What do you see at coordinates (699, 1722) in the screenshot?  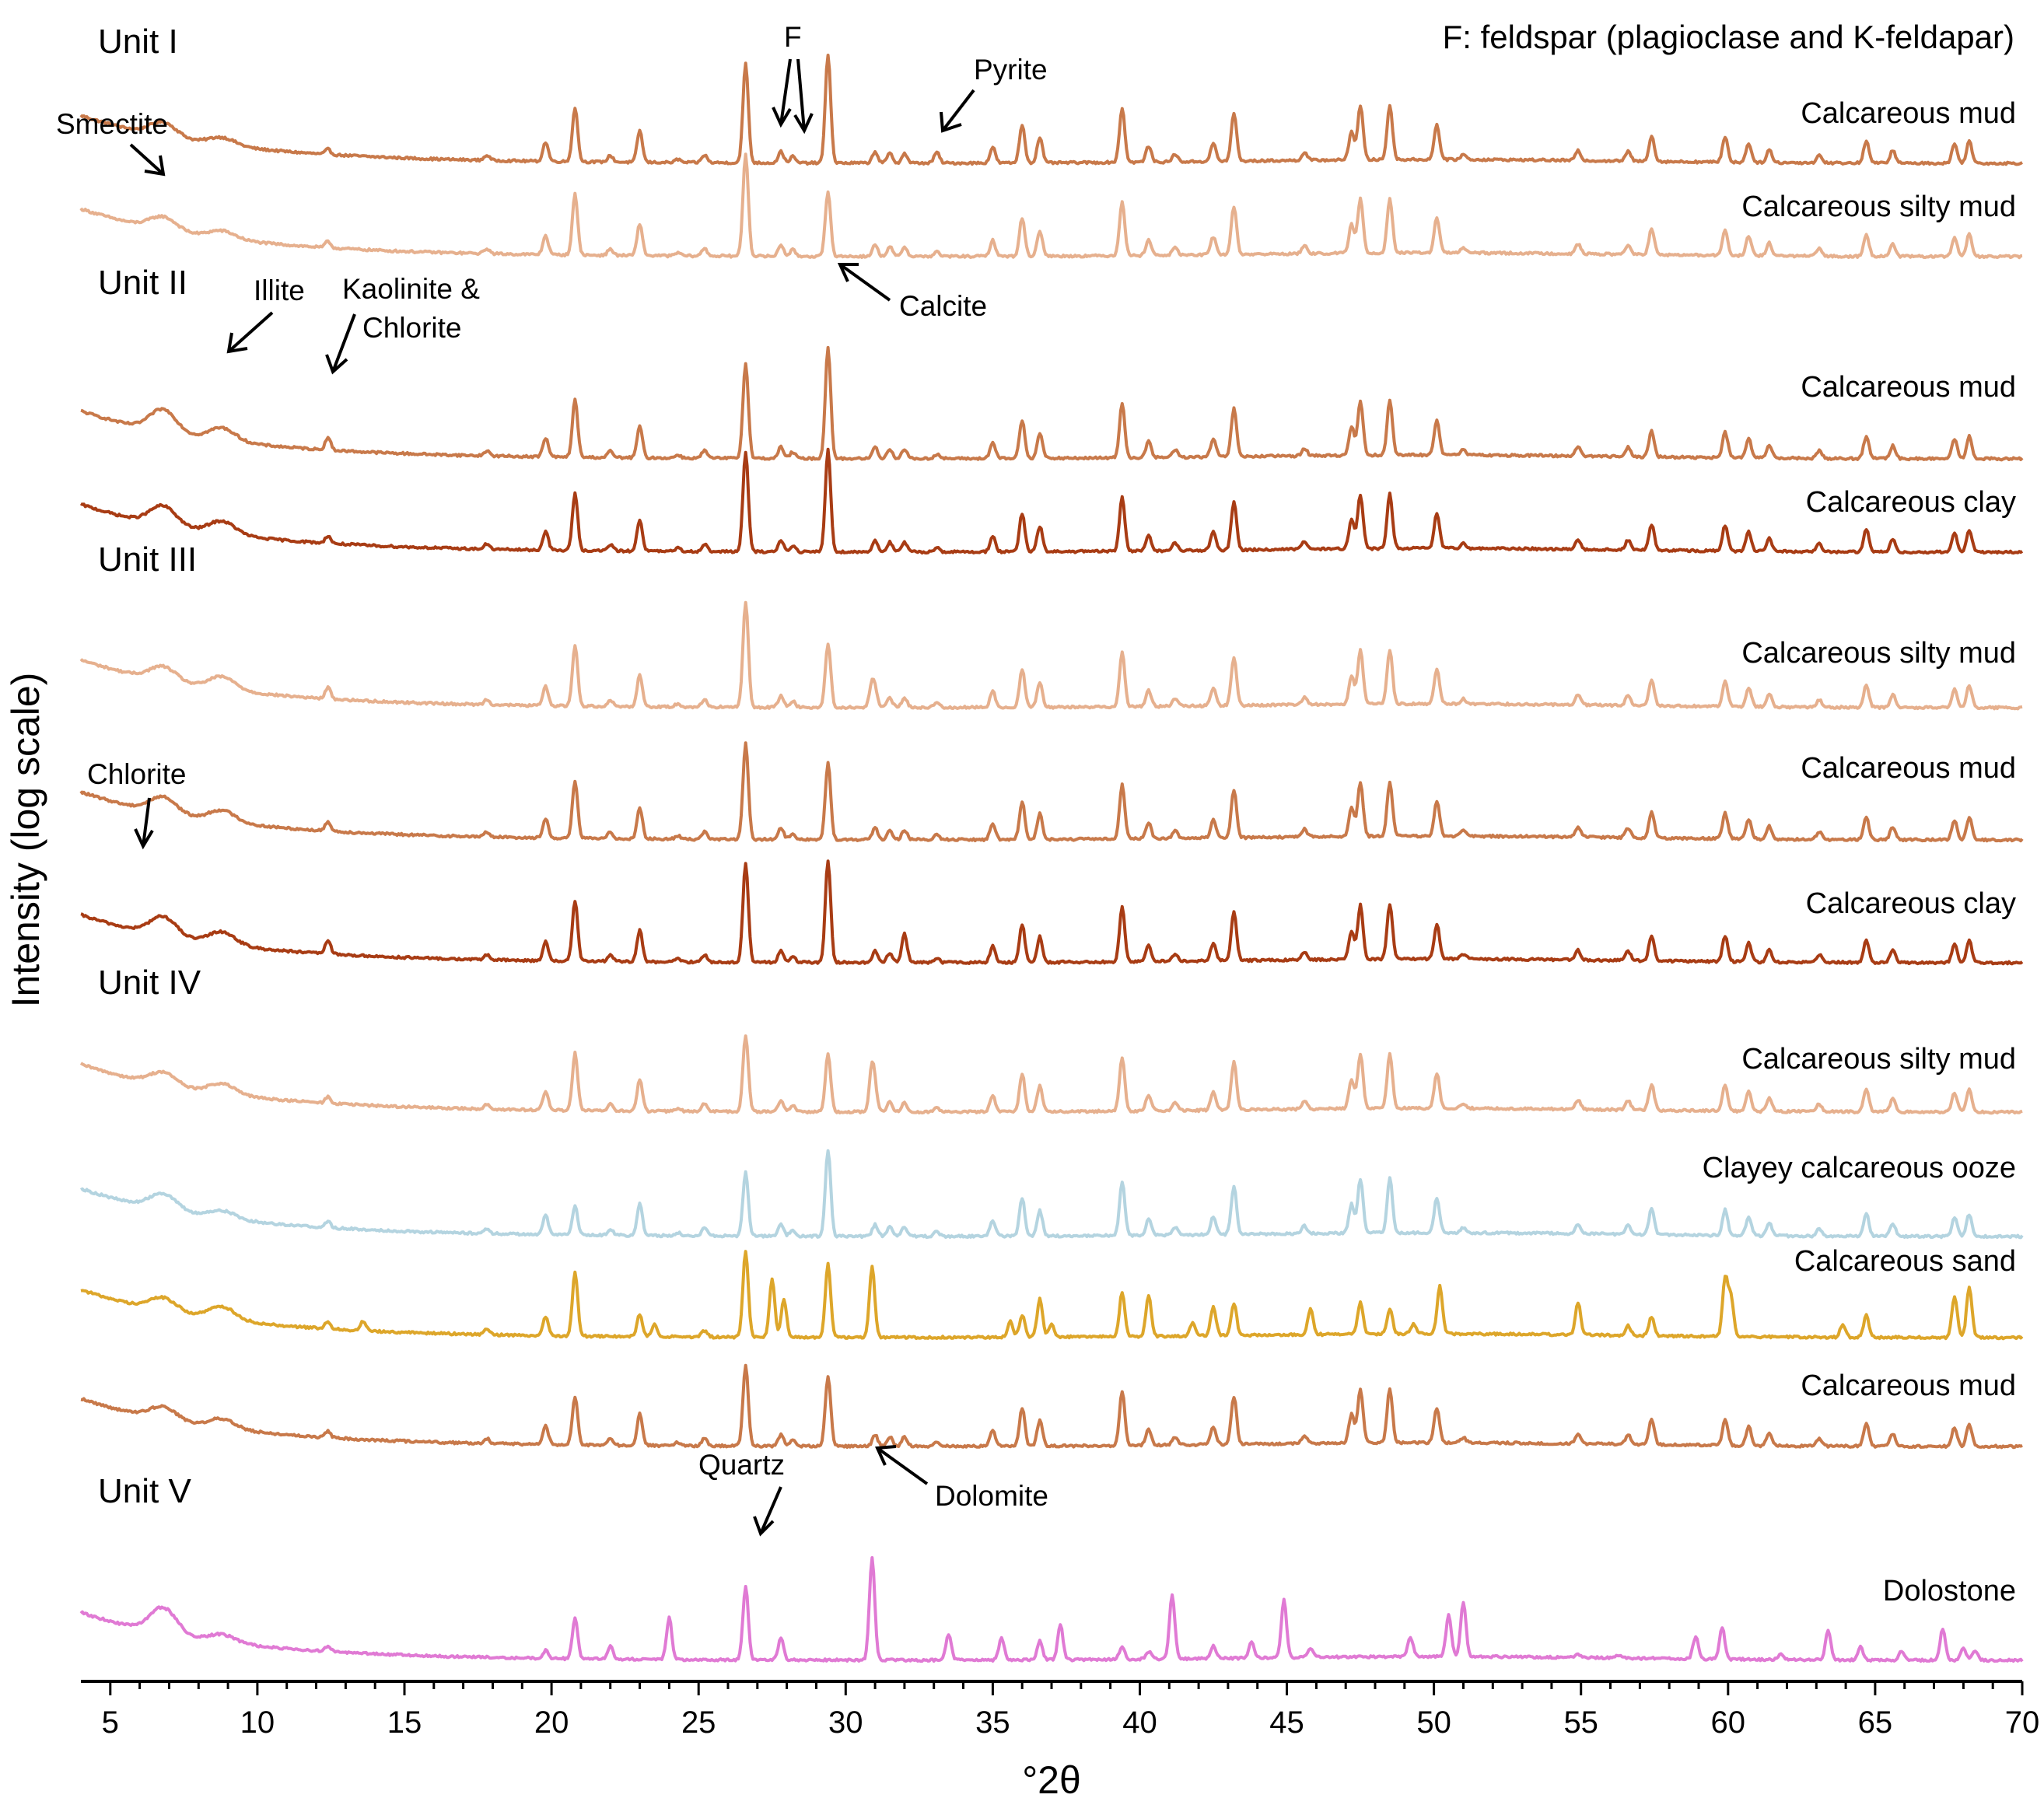 I see `x-tick-label: 25` at bounding box center [699, 1722].